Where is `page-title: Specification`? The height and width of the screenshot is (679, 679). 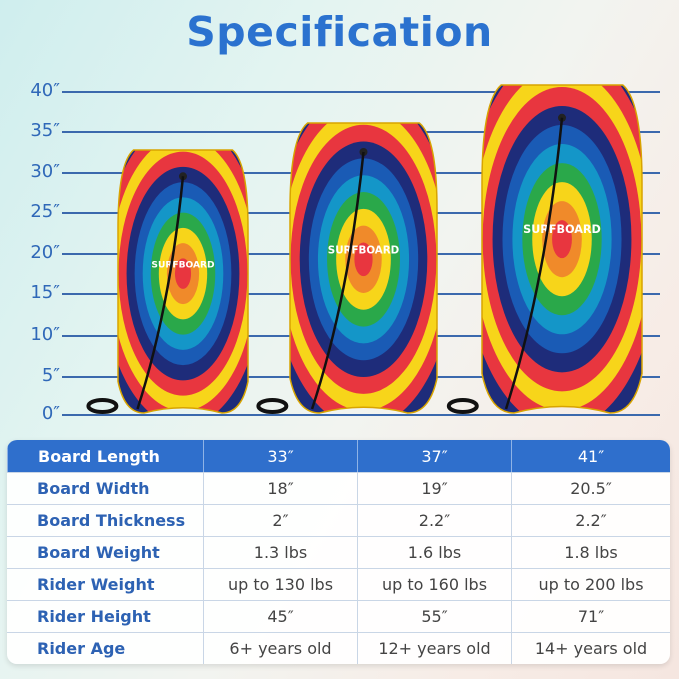
page-title: Specification is located at coordinates (339, 32).